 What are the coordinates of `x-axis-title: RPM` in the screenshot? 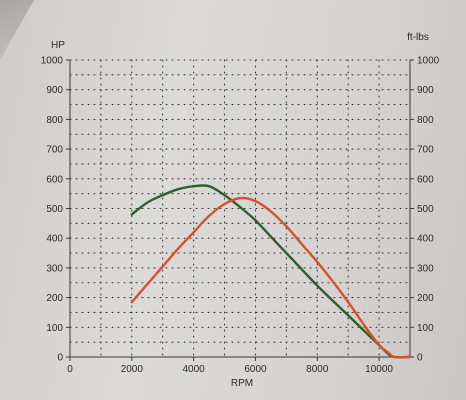 It's located at (242, 383).